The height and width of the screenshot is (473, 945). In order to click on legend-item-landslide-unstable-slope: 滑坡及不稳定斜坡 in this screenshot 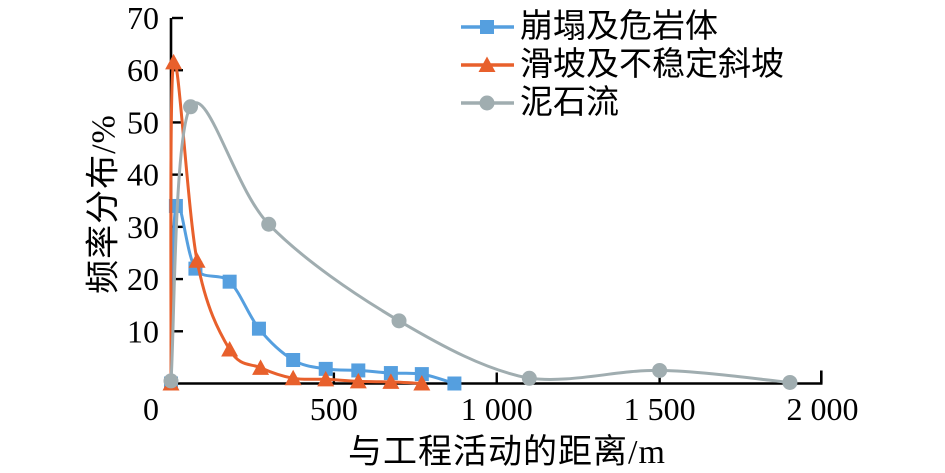, I will do `click(622, 65)`.